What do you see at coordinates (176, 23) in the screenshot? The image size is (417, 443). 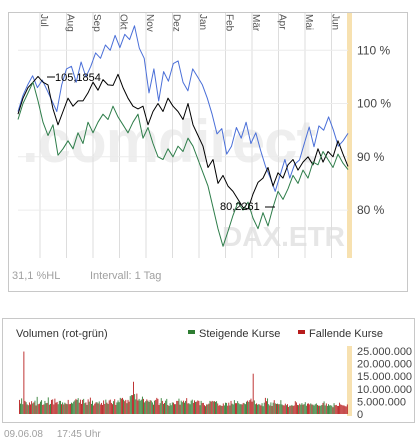 I see `month-label: Dez` at bounding box center [176, 23].